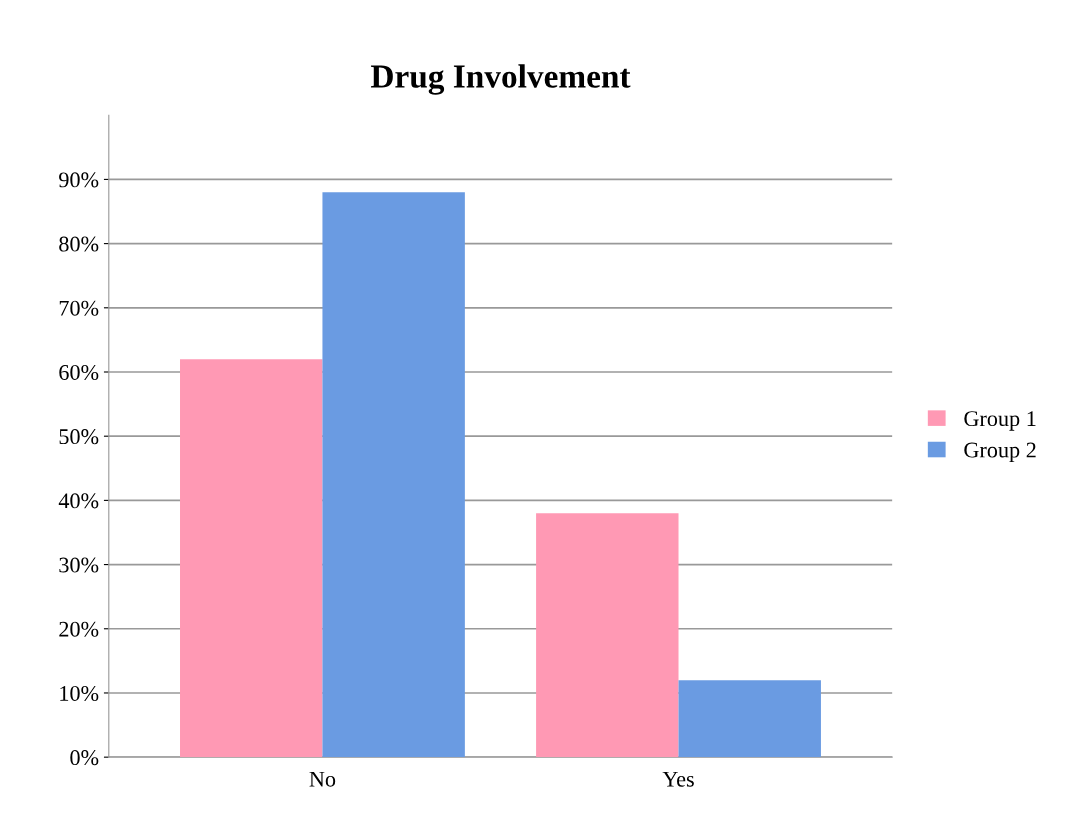 The image size is (1088, 823). What do you see at coordinates (79, 693) in the screenshot?
I see `y-tick-label: 10%` at bounding box center [79, 693].